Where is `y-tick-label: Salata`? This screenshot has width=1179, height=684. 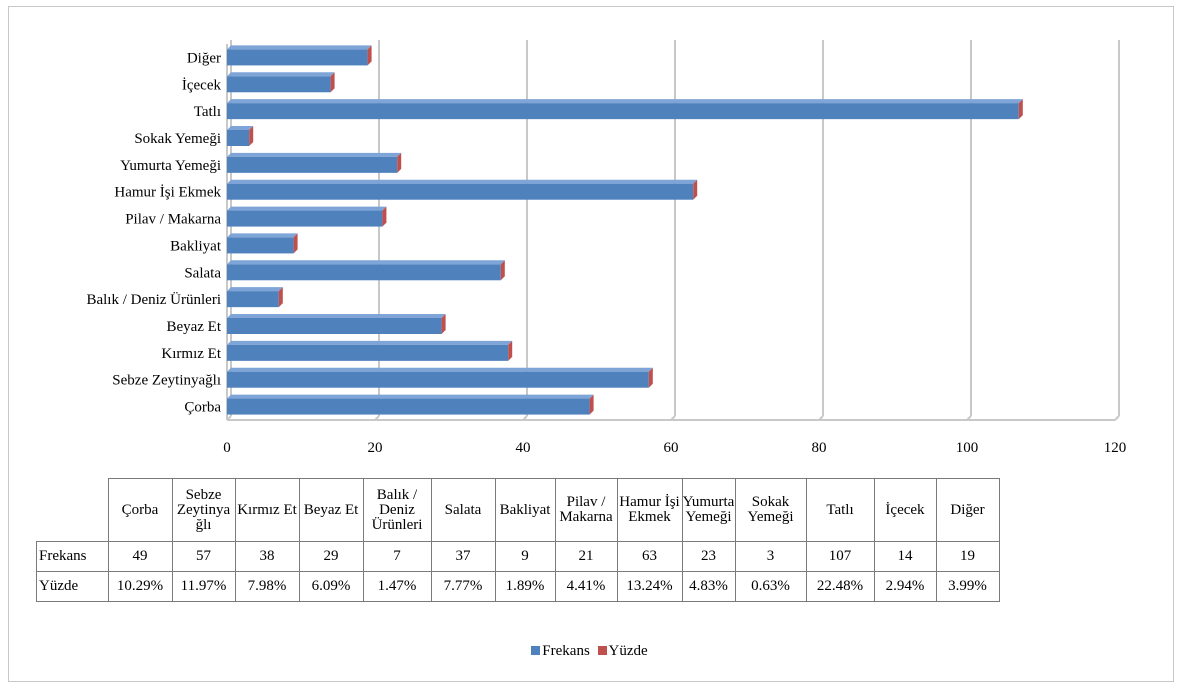
y-tick-label: Salata is located at coordinates (202, 273).